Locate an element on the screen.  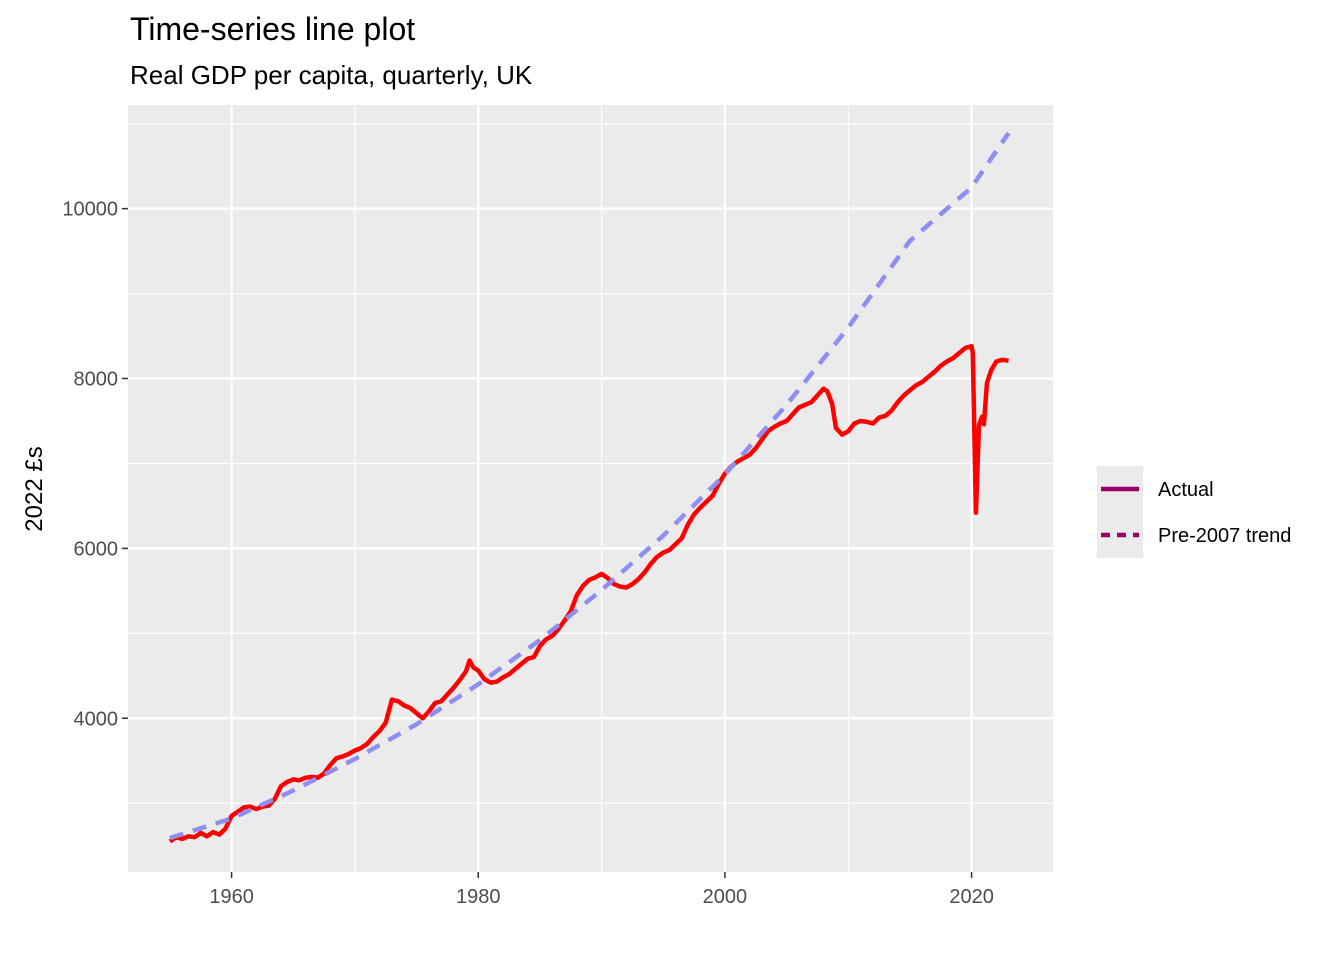
y-tick-label: 4000 is located at coordinates (96, 719).